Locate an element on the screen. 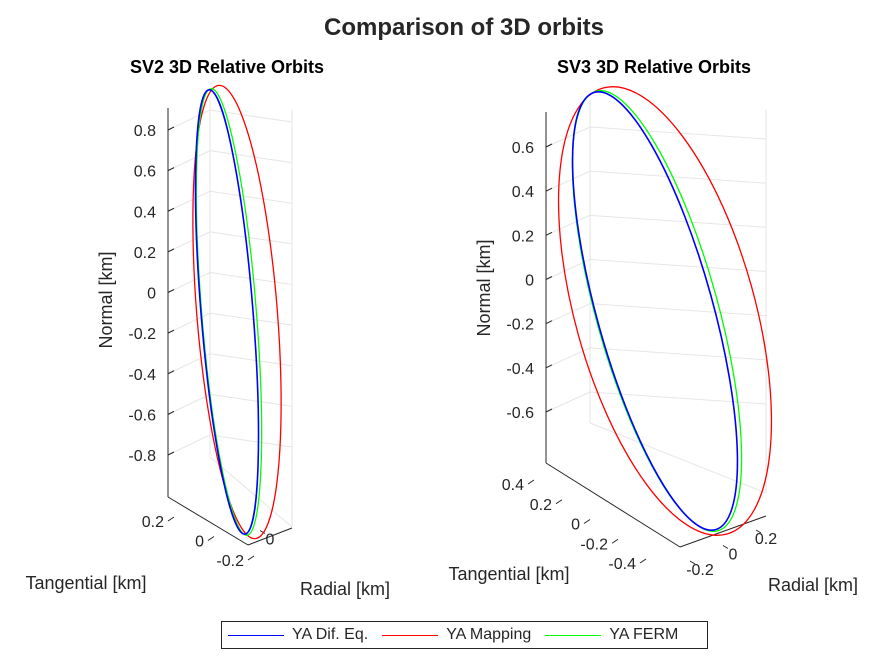 This screenshot has width=875, height=656. sv3-zlabel: Normal [km] is located at coordinates (484, 287).